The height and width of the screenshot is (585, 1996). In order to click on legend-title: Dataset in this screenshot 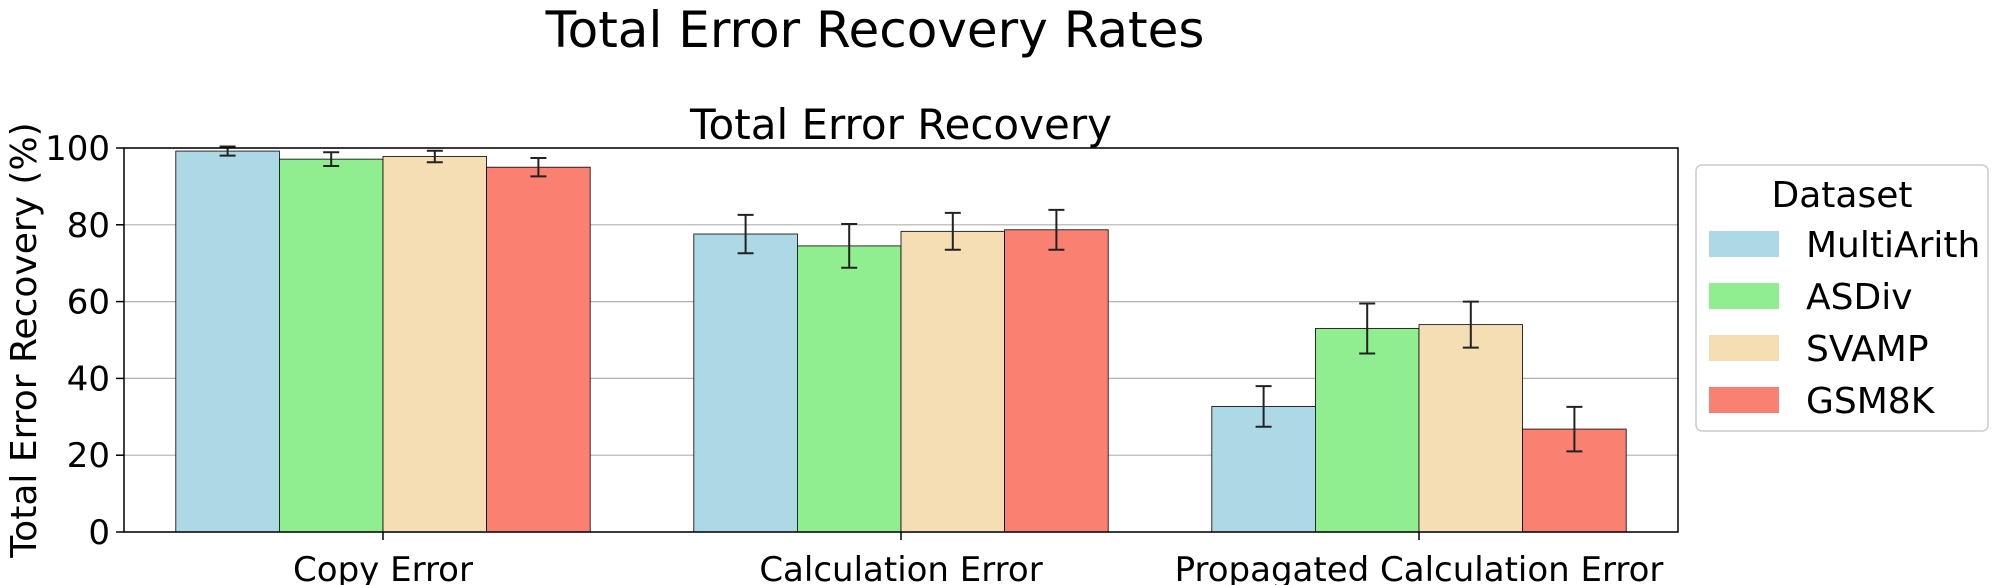, I will do `click(1842, 195)`.